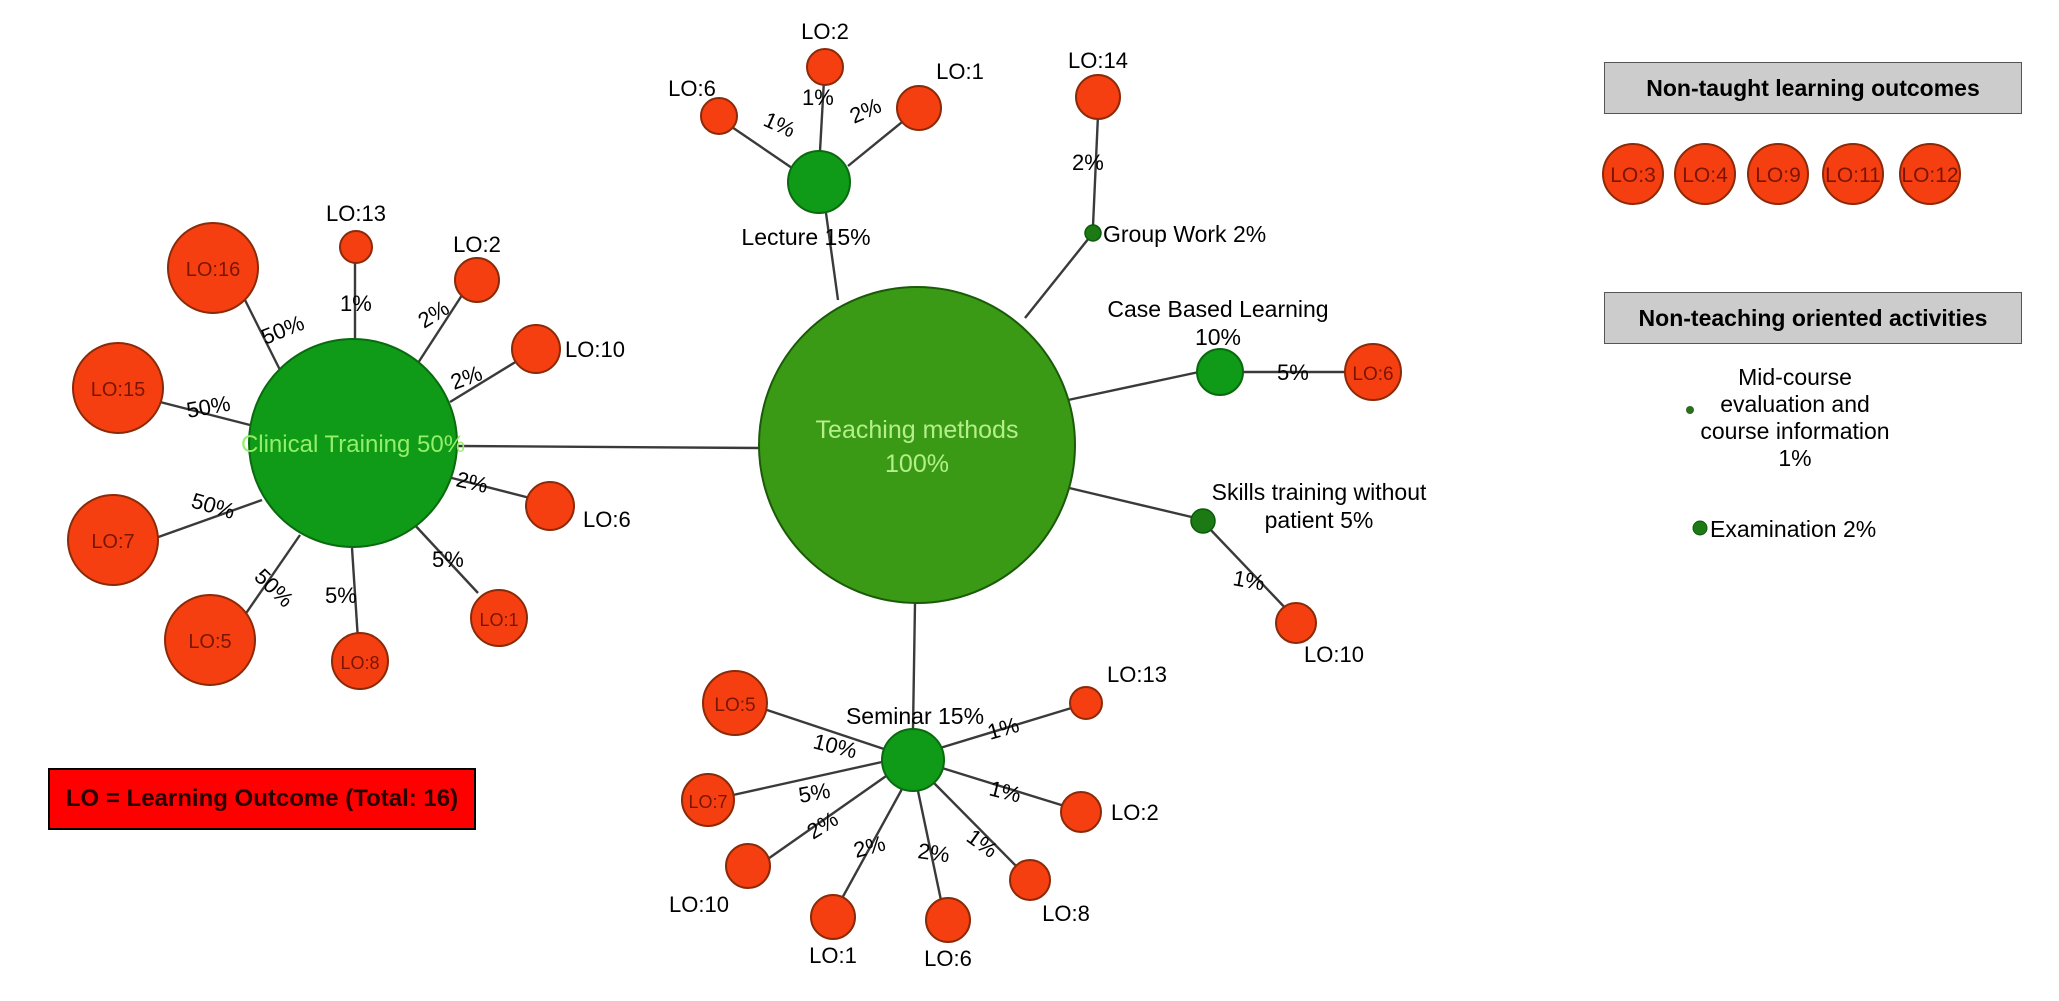 The width and height of the screenshot is (2059, 1001). I want to click on legend-lo-chip: LO:11, so click(1853, 174).